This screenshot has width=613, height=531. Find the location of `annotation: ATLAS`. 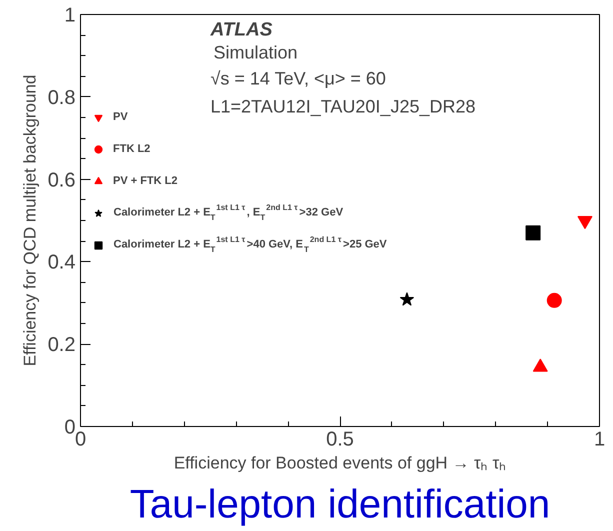

annotation: ATLAS is located at coordinates (241, 30).